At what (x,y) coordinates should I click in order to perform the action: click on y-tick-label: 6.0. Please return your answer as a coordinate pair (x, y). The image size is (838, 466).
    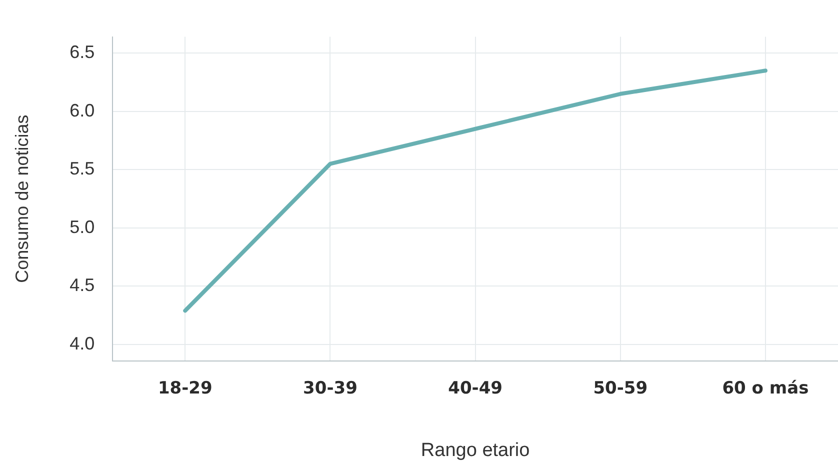
    Looking at the image, I should click on (82, 110).